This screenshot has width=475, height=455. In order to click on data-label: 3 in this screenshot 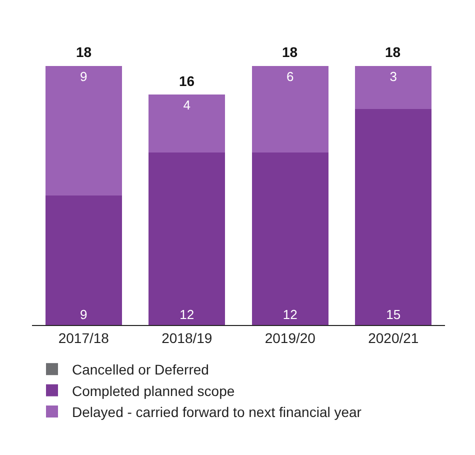, I will do `click(393, 76)`.